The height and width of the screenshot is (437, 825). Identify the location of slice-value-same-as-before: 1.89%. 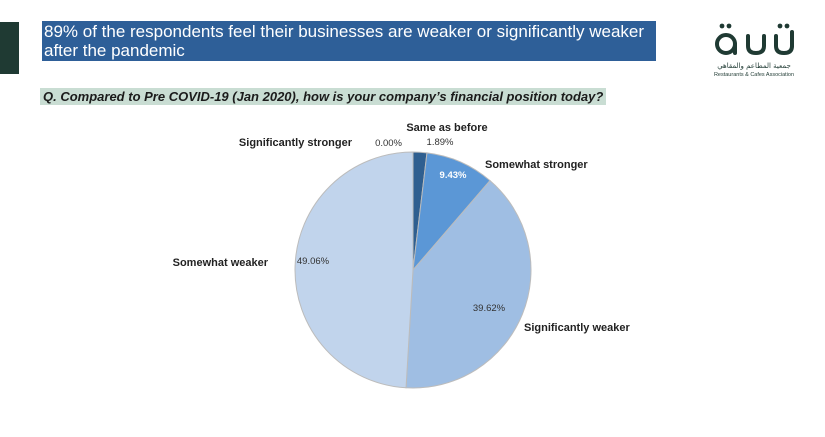
(440, 142).